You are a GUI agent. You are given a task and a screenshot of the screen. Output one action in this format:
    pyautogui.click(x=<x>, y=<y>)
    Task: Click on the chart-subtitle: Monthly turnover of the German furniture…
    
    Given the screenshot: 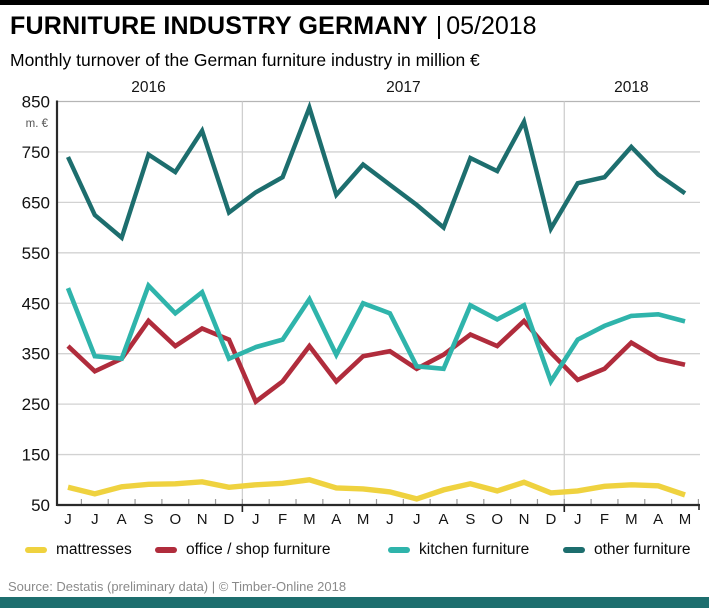 What is the action you would take?
    pyautogui.click(x=245, y=60)
    